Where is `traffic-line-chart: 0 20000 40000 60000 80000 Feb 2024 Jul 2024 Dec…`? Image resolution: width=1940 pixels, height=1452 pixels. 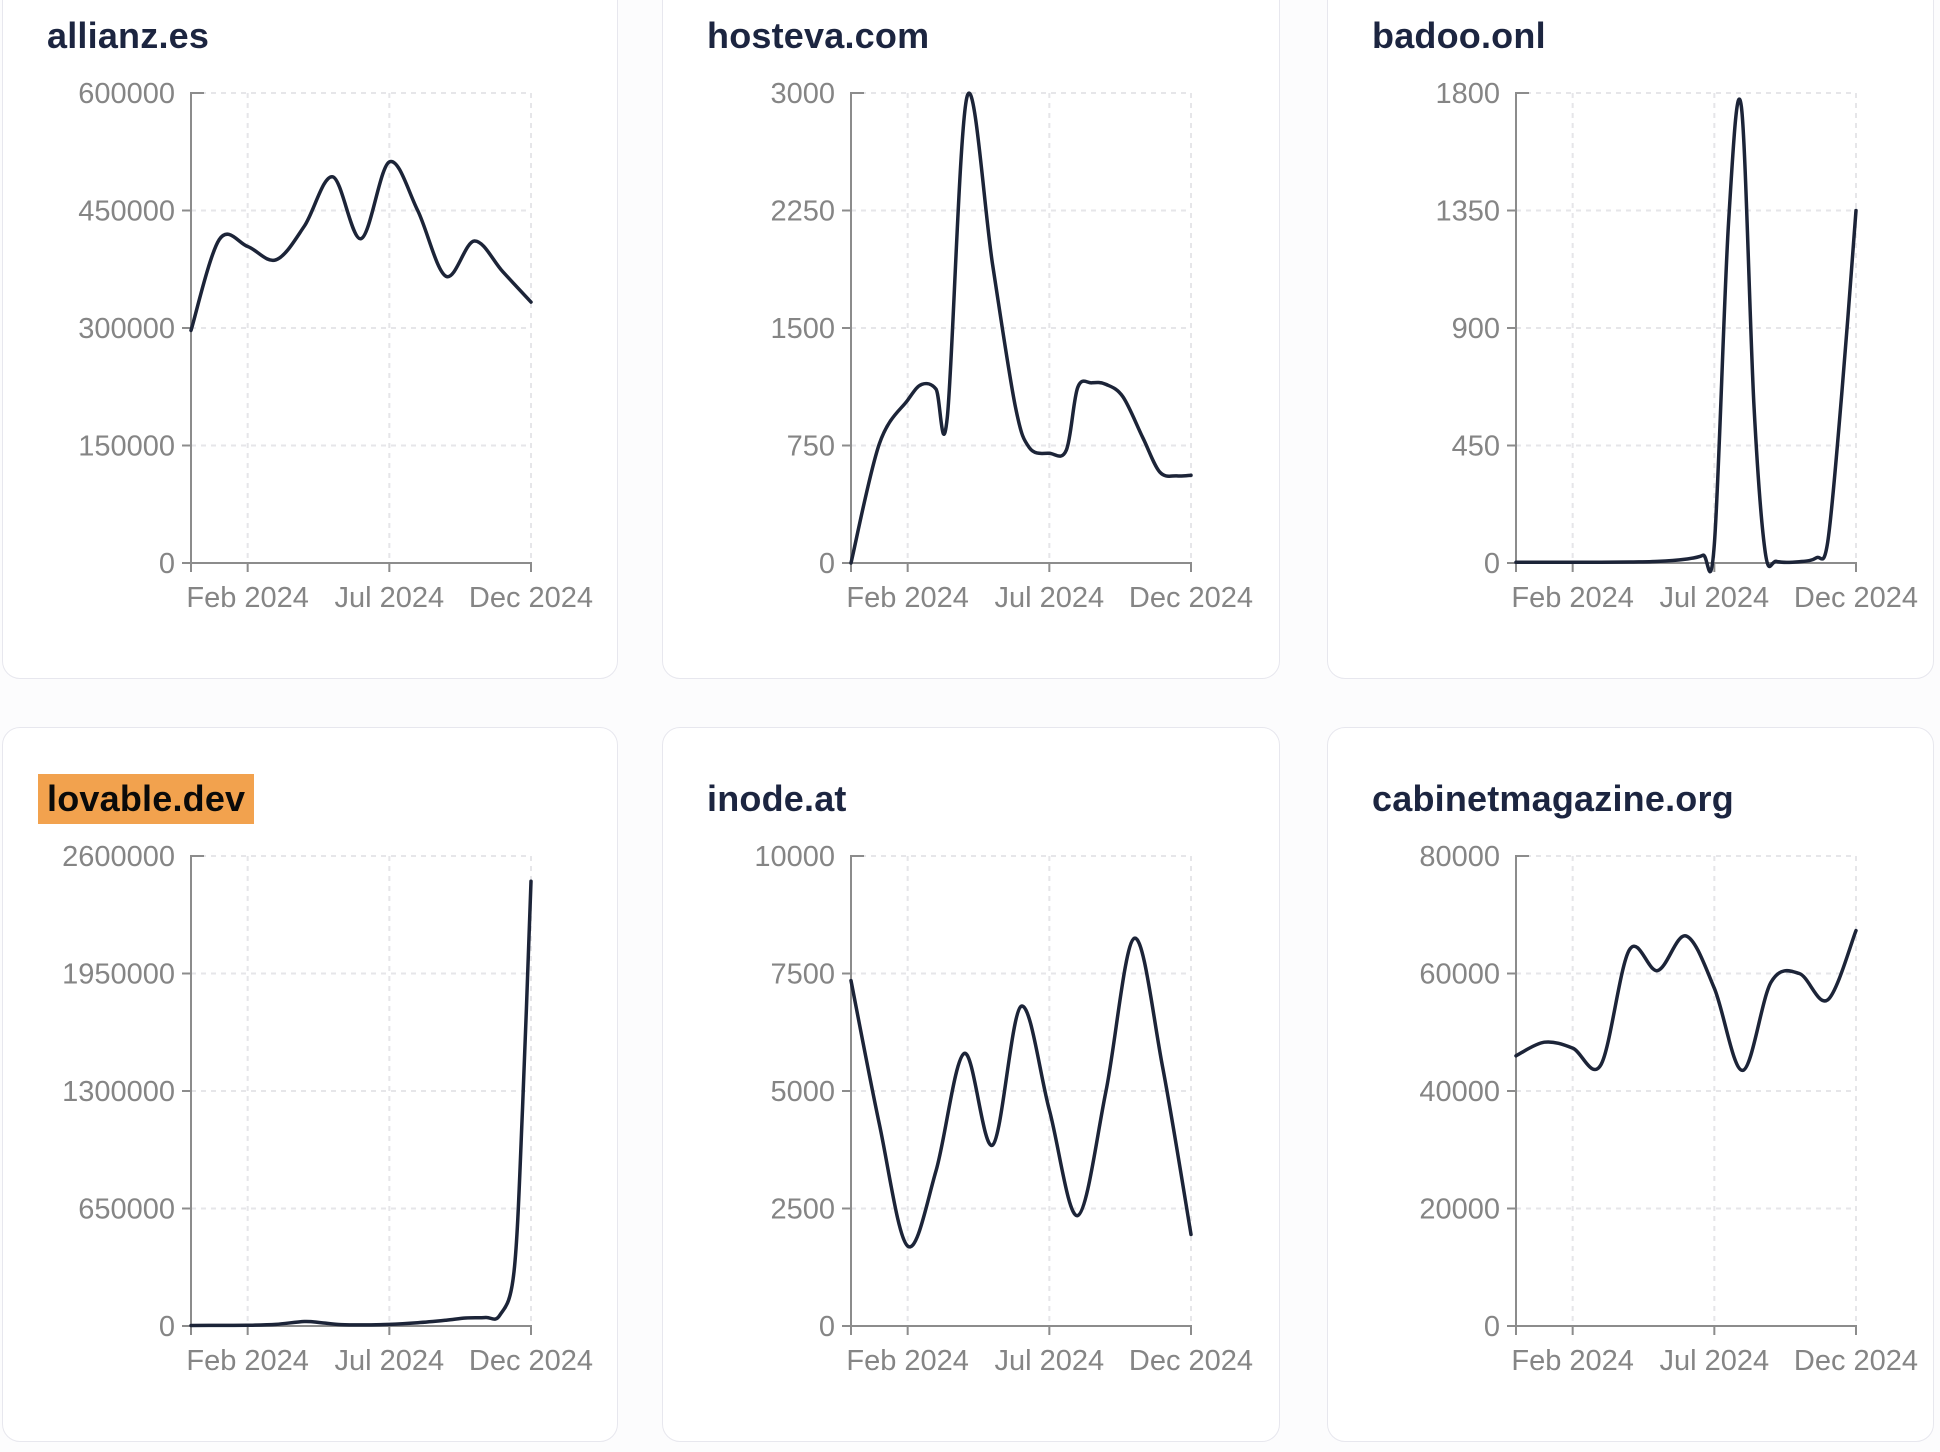
traffic-line-chart: 0 20000 40000 60000 80000 Feb 2024 Jul 2024 Dec… is located at coordinates (1668, 1109).